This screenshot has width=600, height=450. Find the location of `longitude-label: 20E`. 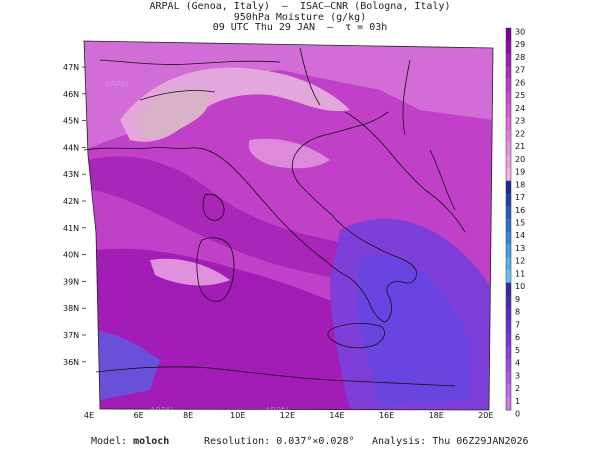

longitude-label: 20E is located at coordinates (485, 415).